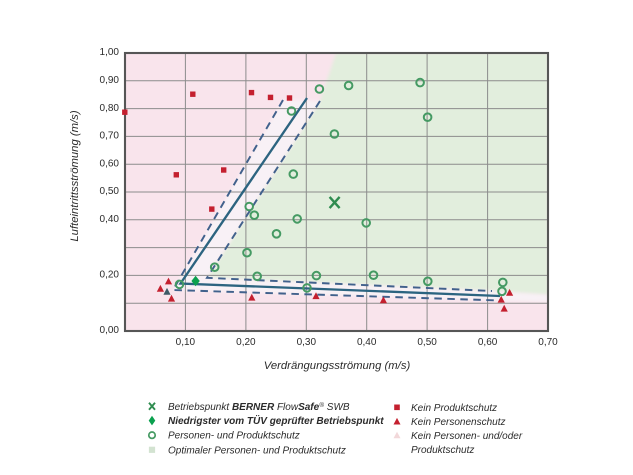 The width and height of the screenshot is (633, 475). I want to click on svg-text: Kein Personen- und/oder, so click(467, 436).